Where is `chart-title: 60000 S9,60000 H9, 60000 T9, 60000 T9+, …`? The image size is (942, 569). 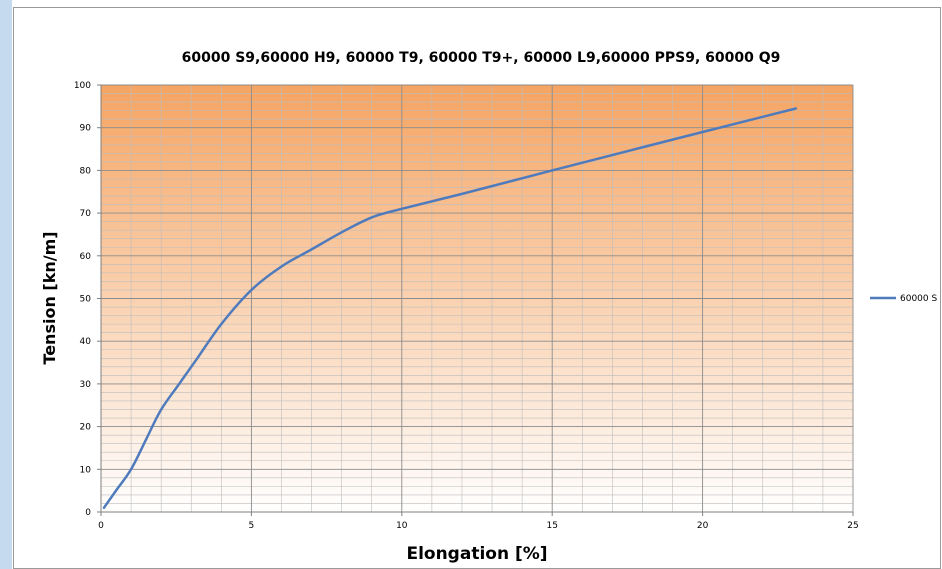 chart-title: 60000 S9,60000 H9, 60000 T9, 60000 T9+, … is located at coordinates (481, 58).